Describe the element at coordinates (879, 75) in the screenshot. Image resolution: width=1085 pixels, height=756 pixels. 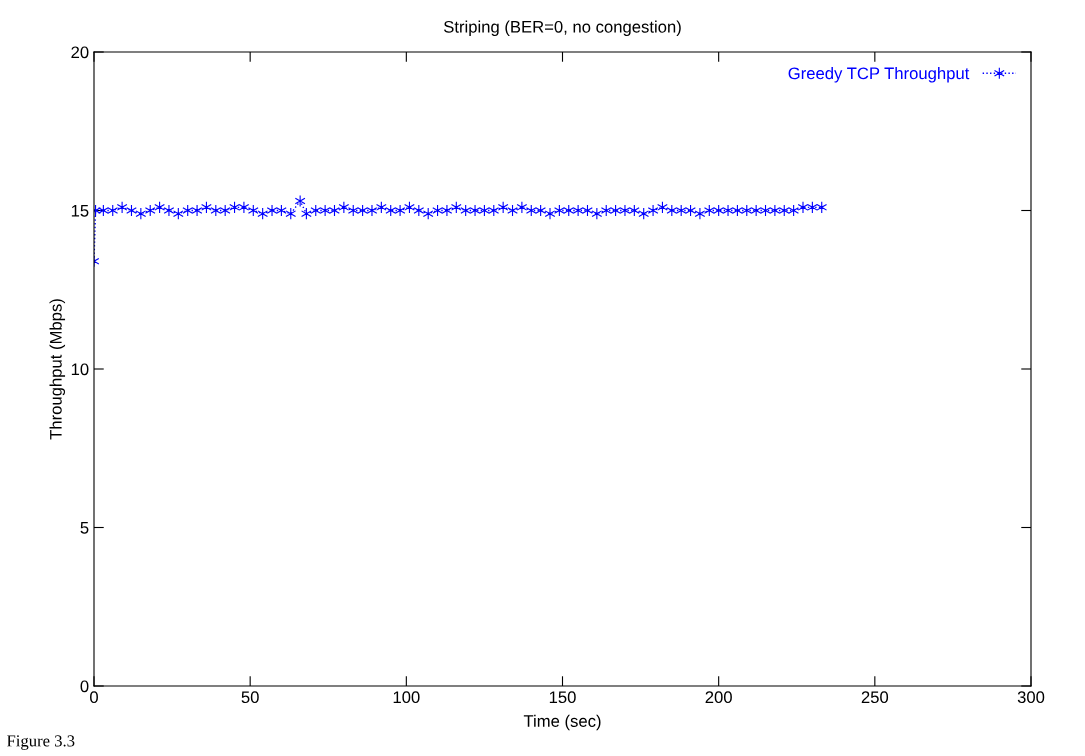
I see `legend-label: Greedy TCP Throughput` at that location.